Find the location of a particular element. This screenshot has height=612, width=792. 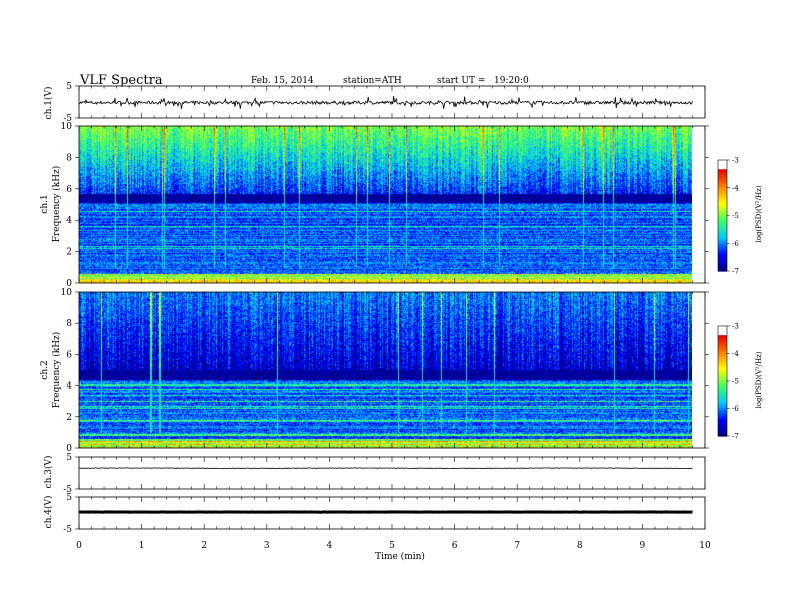

ch1-ytick: 5 is located at coordinates (69, 87).